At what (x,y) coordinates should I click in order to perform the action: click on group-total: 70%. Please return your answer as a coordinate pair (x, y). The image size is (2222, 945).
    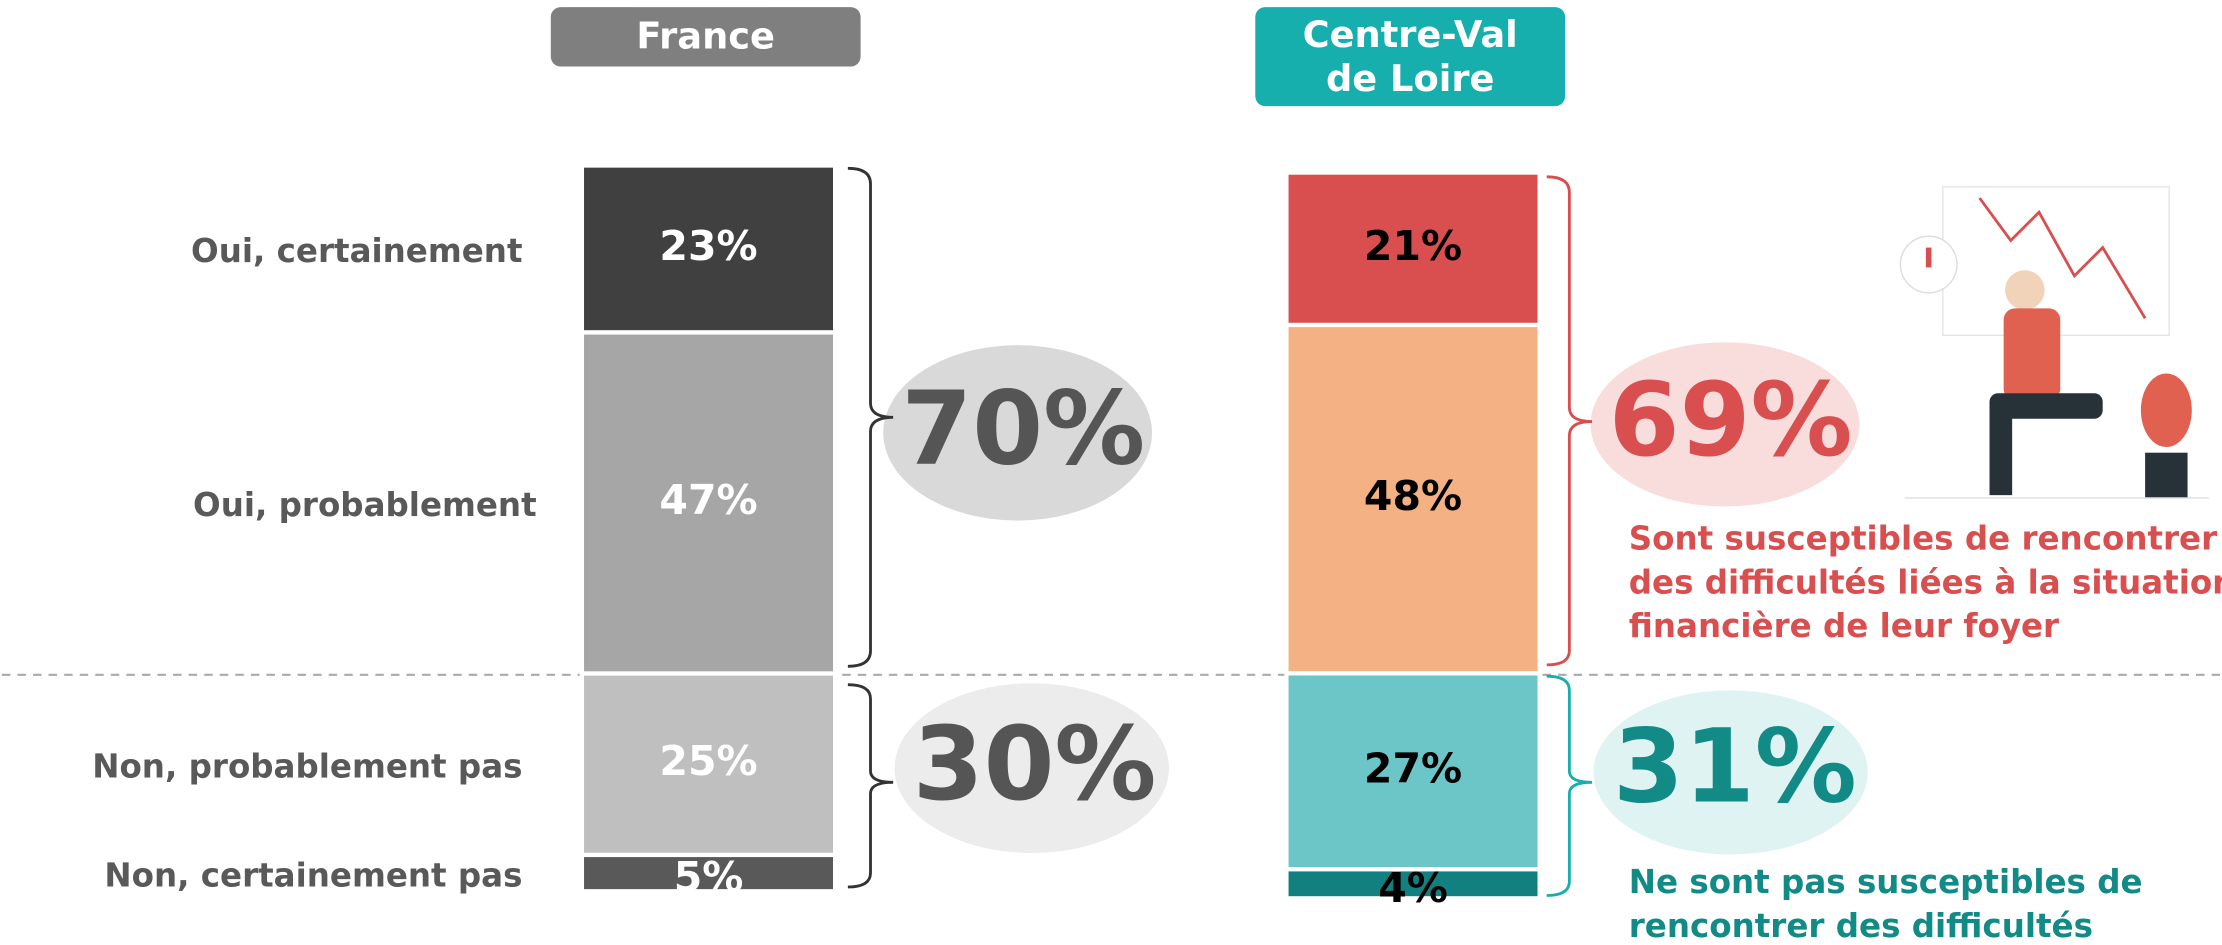
    Looking at the image, I should click on (1023, 429).